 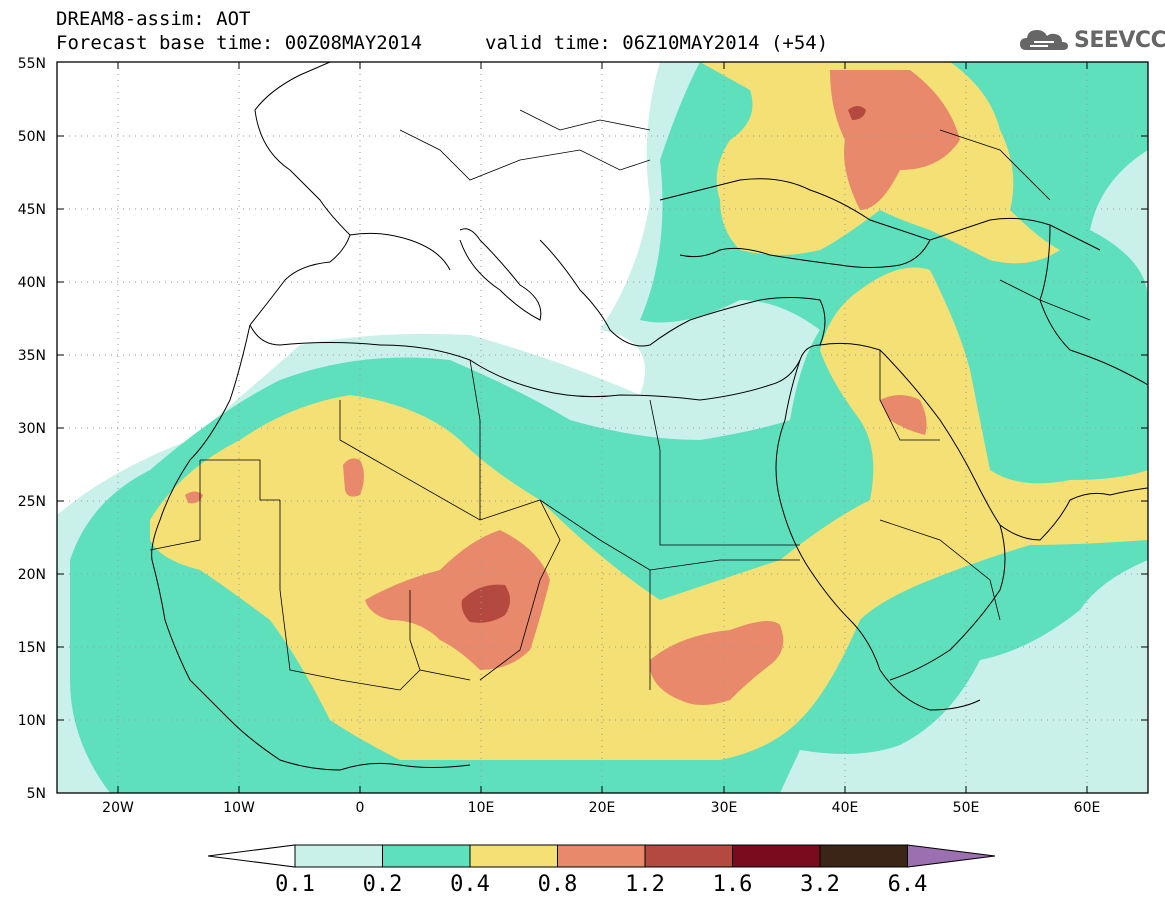 What do you see at coordinates (895, 140) in the screenshot?
I see `aot-0.8-region-north` at bounding box center [895, 140].